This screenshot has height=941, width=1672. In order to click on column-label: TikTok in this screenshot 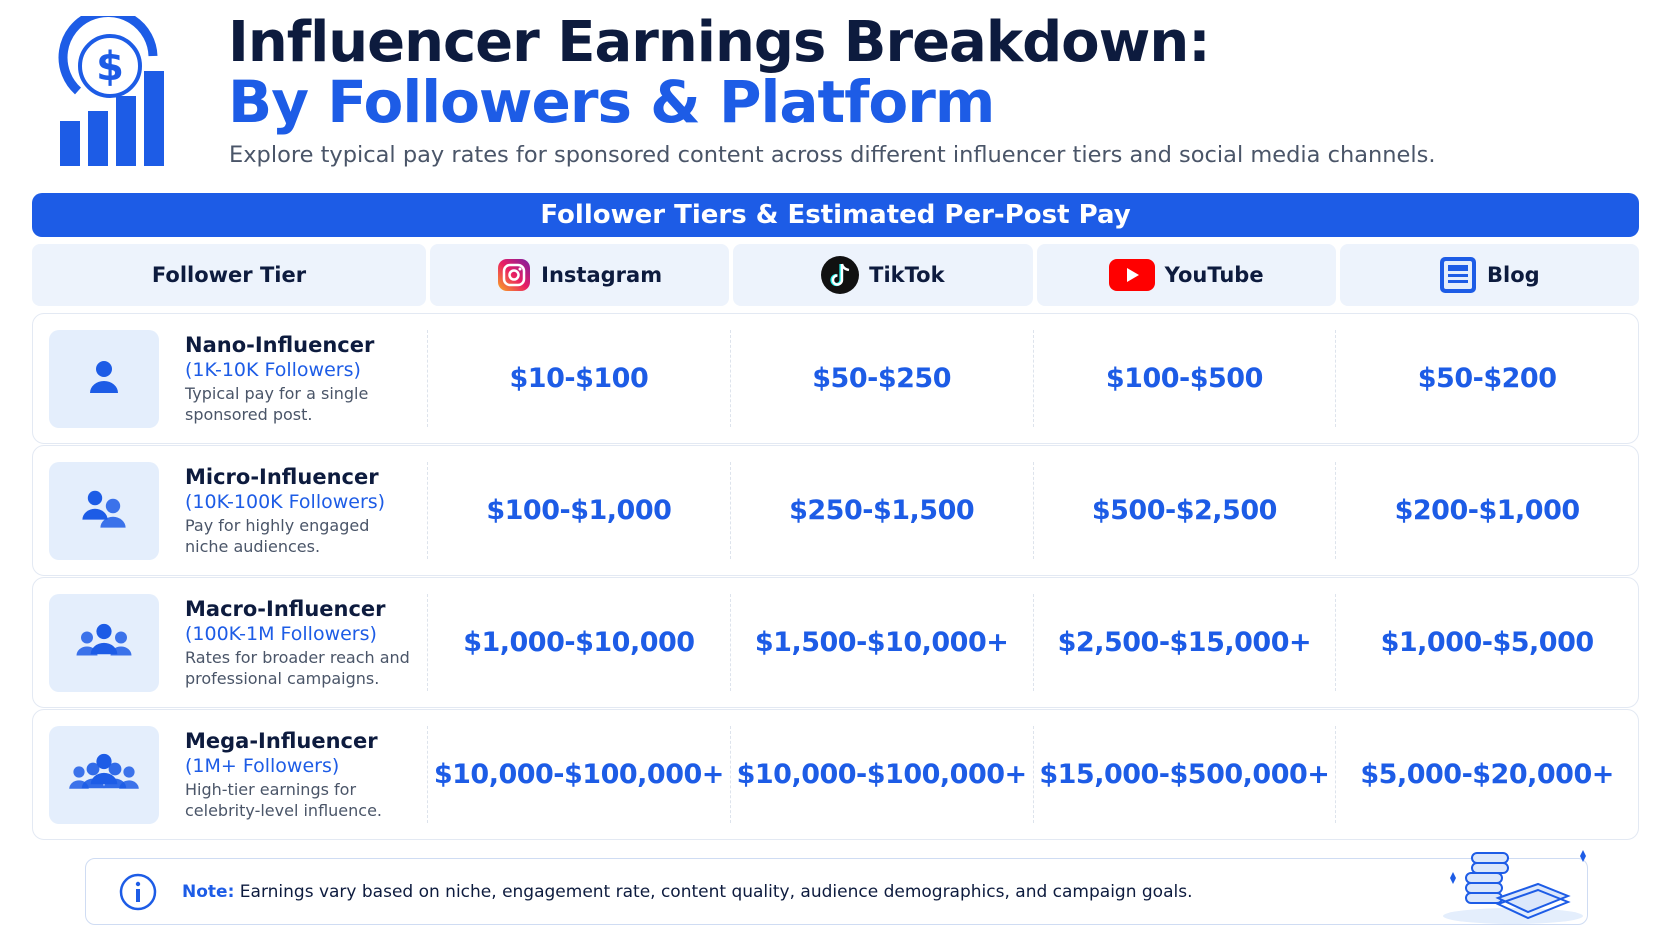, I will do `click(907, 275)`.